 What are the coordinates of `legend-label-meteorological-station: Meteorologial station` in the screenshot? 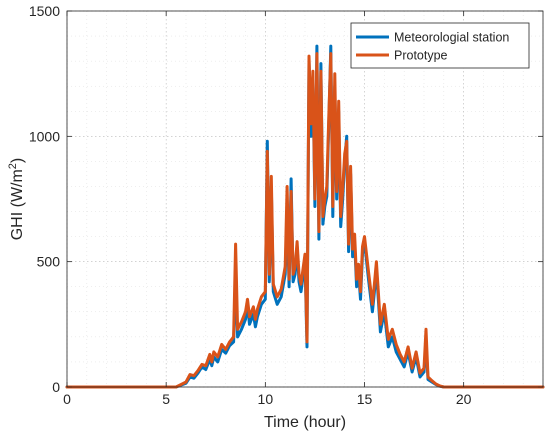 It's located at (451, 38).